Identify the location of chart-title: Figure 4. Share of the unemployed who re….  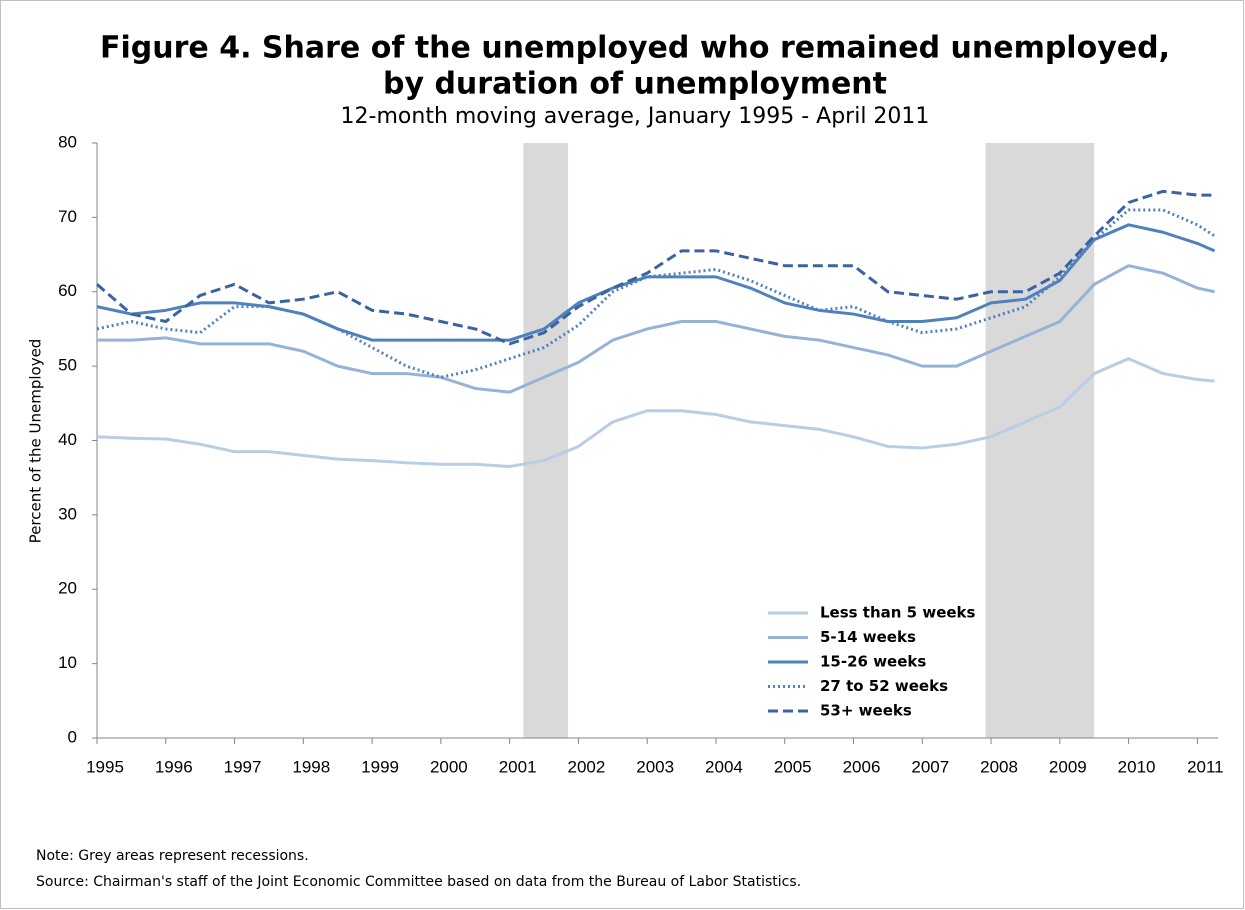
(635, 48).